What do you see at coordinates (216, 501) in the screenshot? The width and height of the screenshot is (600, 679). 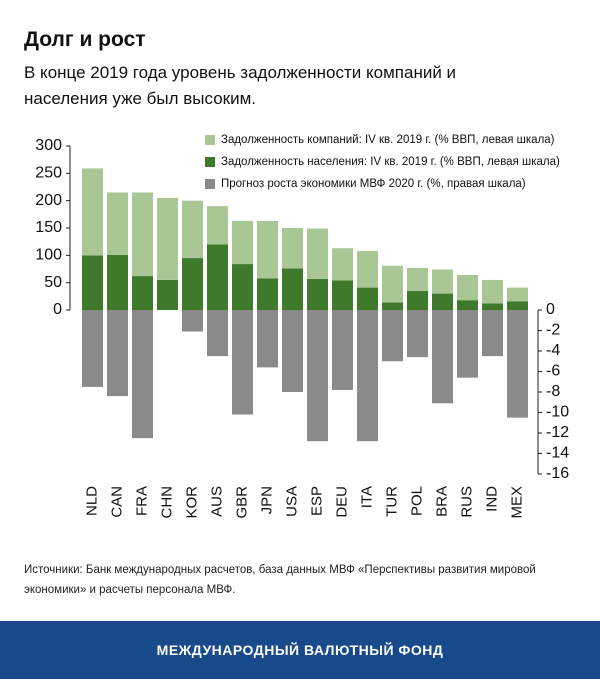 I see `x-tick-label: AUS` at bounding box center [216, 501].